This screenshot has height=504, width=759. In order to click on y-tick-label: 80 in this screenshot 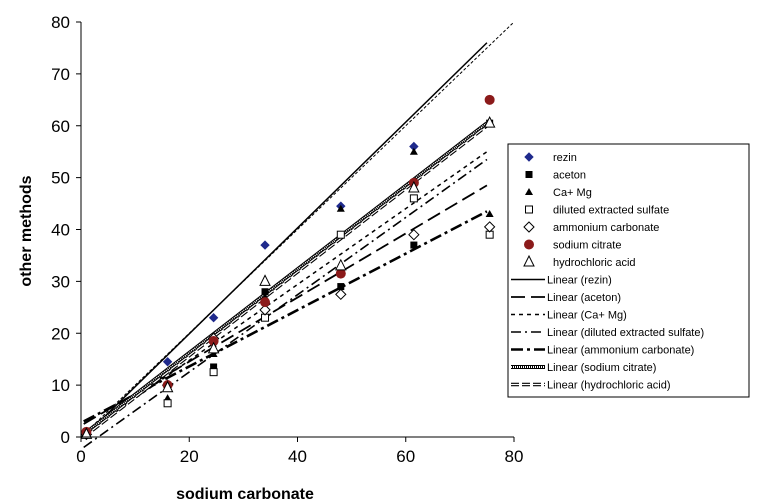, I will do `click(60, 22)`.